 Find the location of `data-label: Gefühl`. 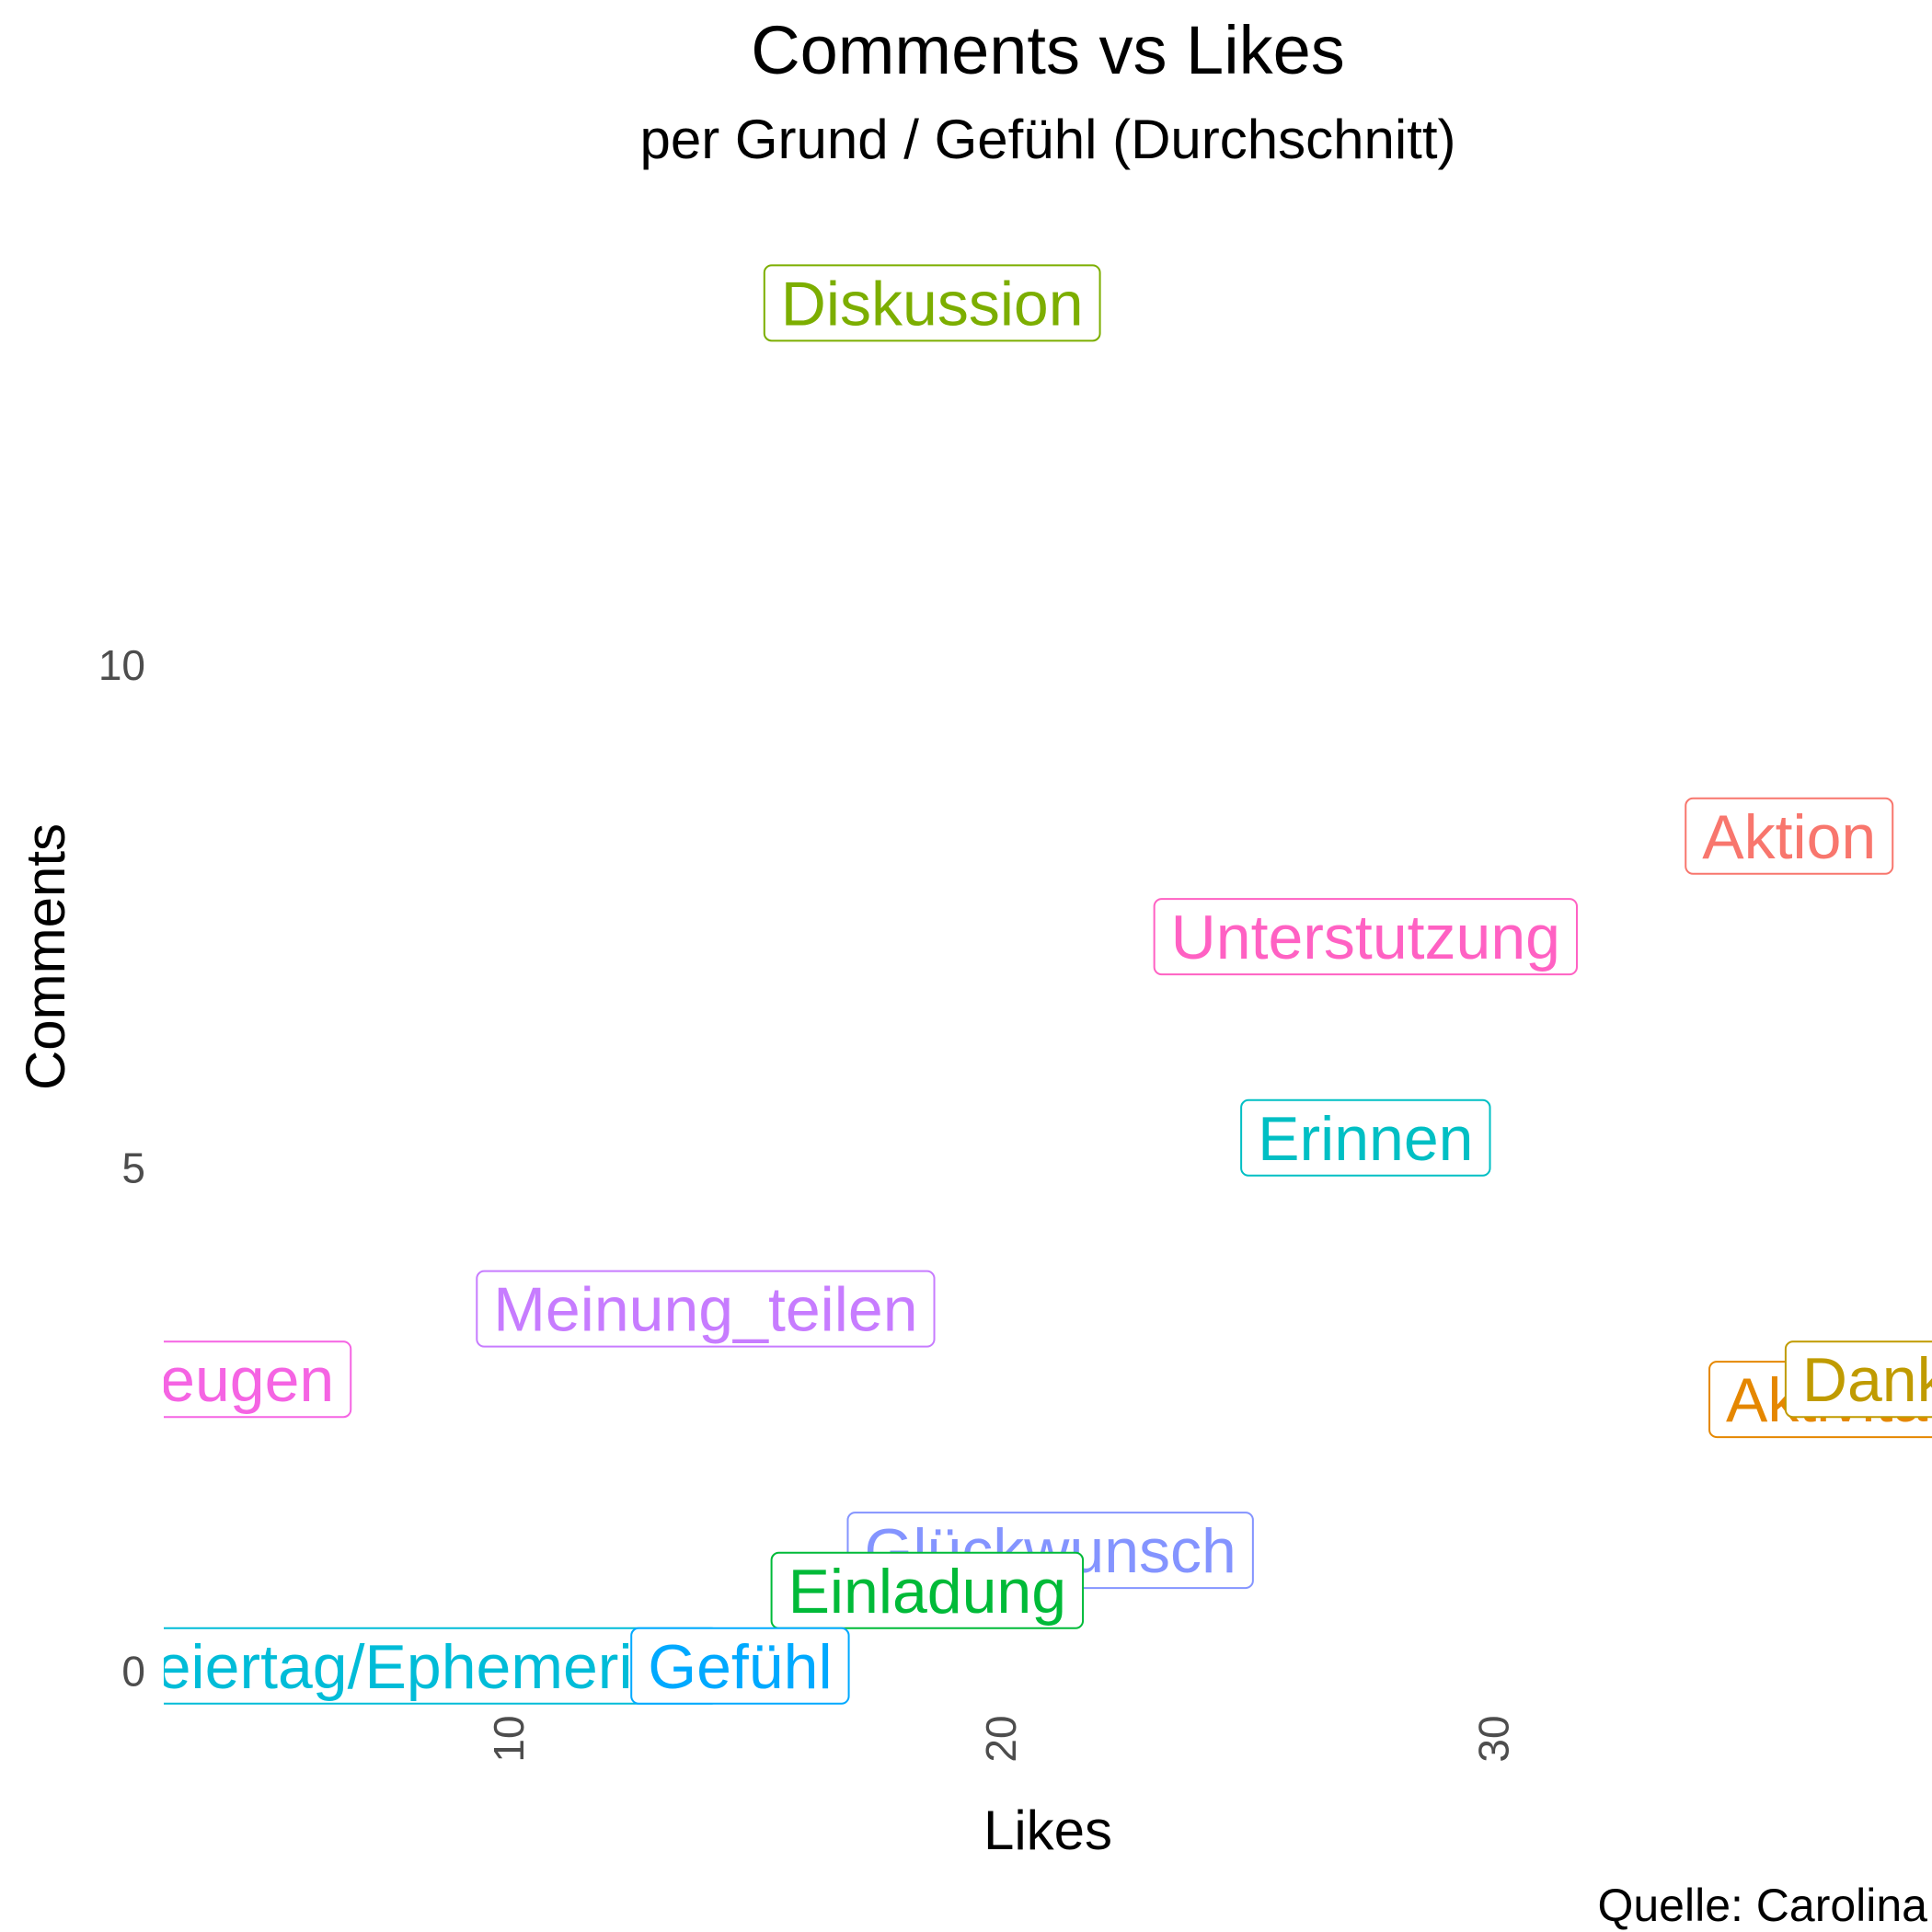

data-label: Gefühl is located at coordinates (740, 1666).